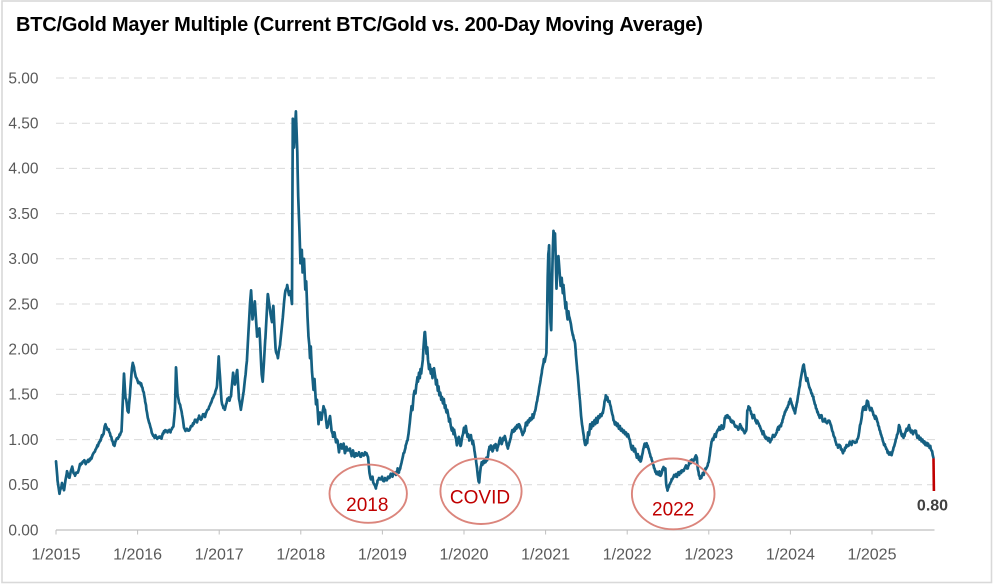 This screenshot has height=584, width=993. I want to click on svg-text: 1/2023, so click(708, 555).